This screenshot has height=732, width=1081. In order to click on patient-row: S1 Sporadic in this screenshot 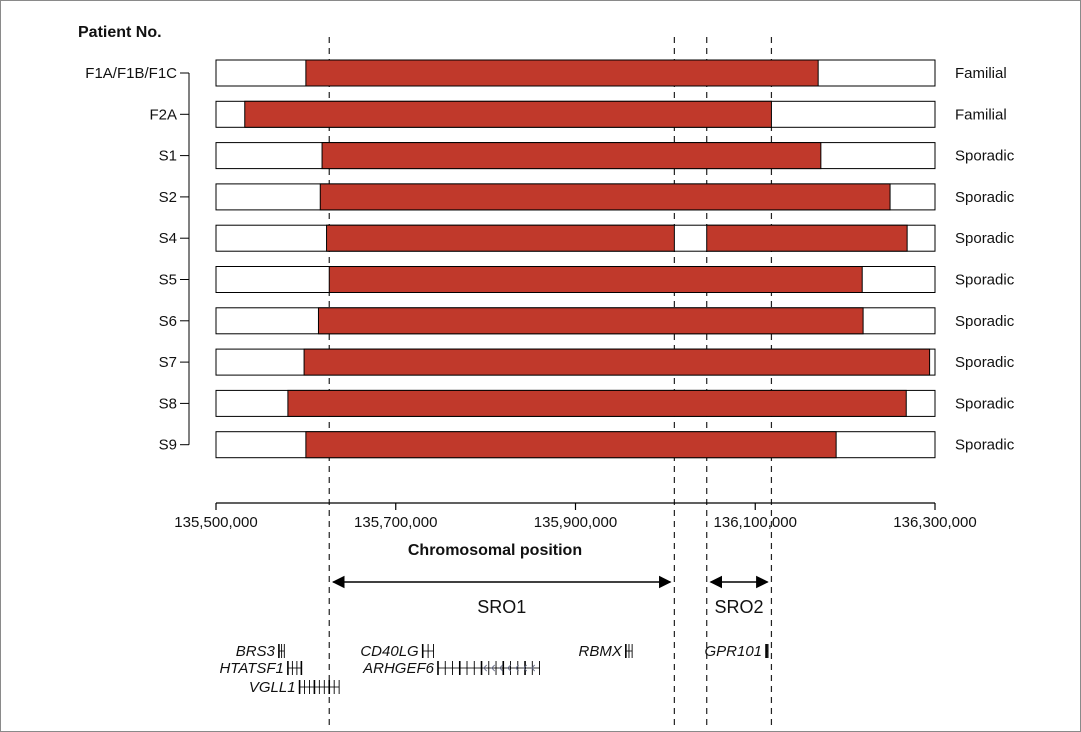, I will do `click(587, 156)`.